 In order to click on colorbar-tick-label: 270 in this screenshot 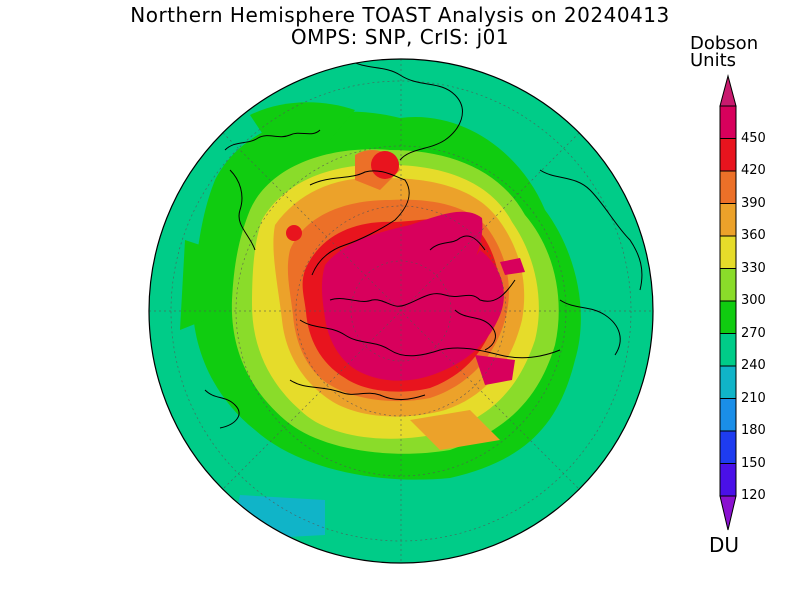, I will do `click(753, 333)`.